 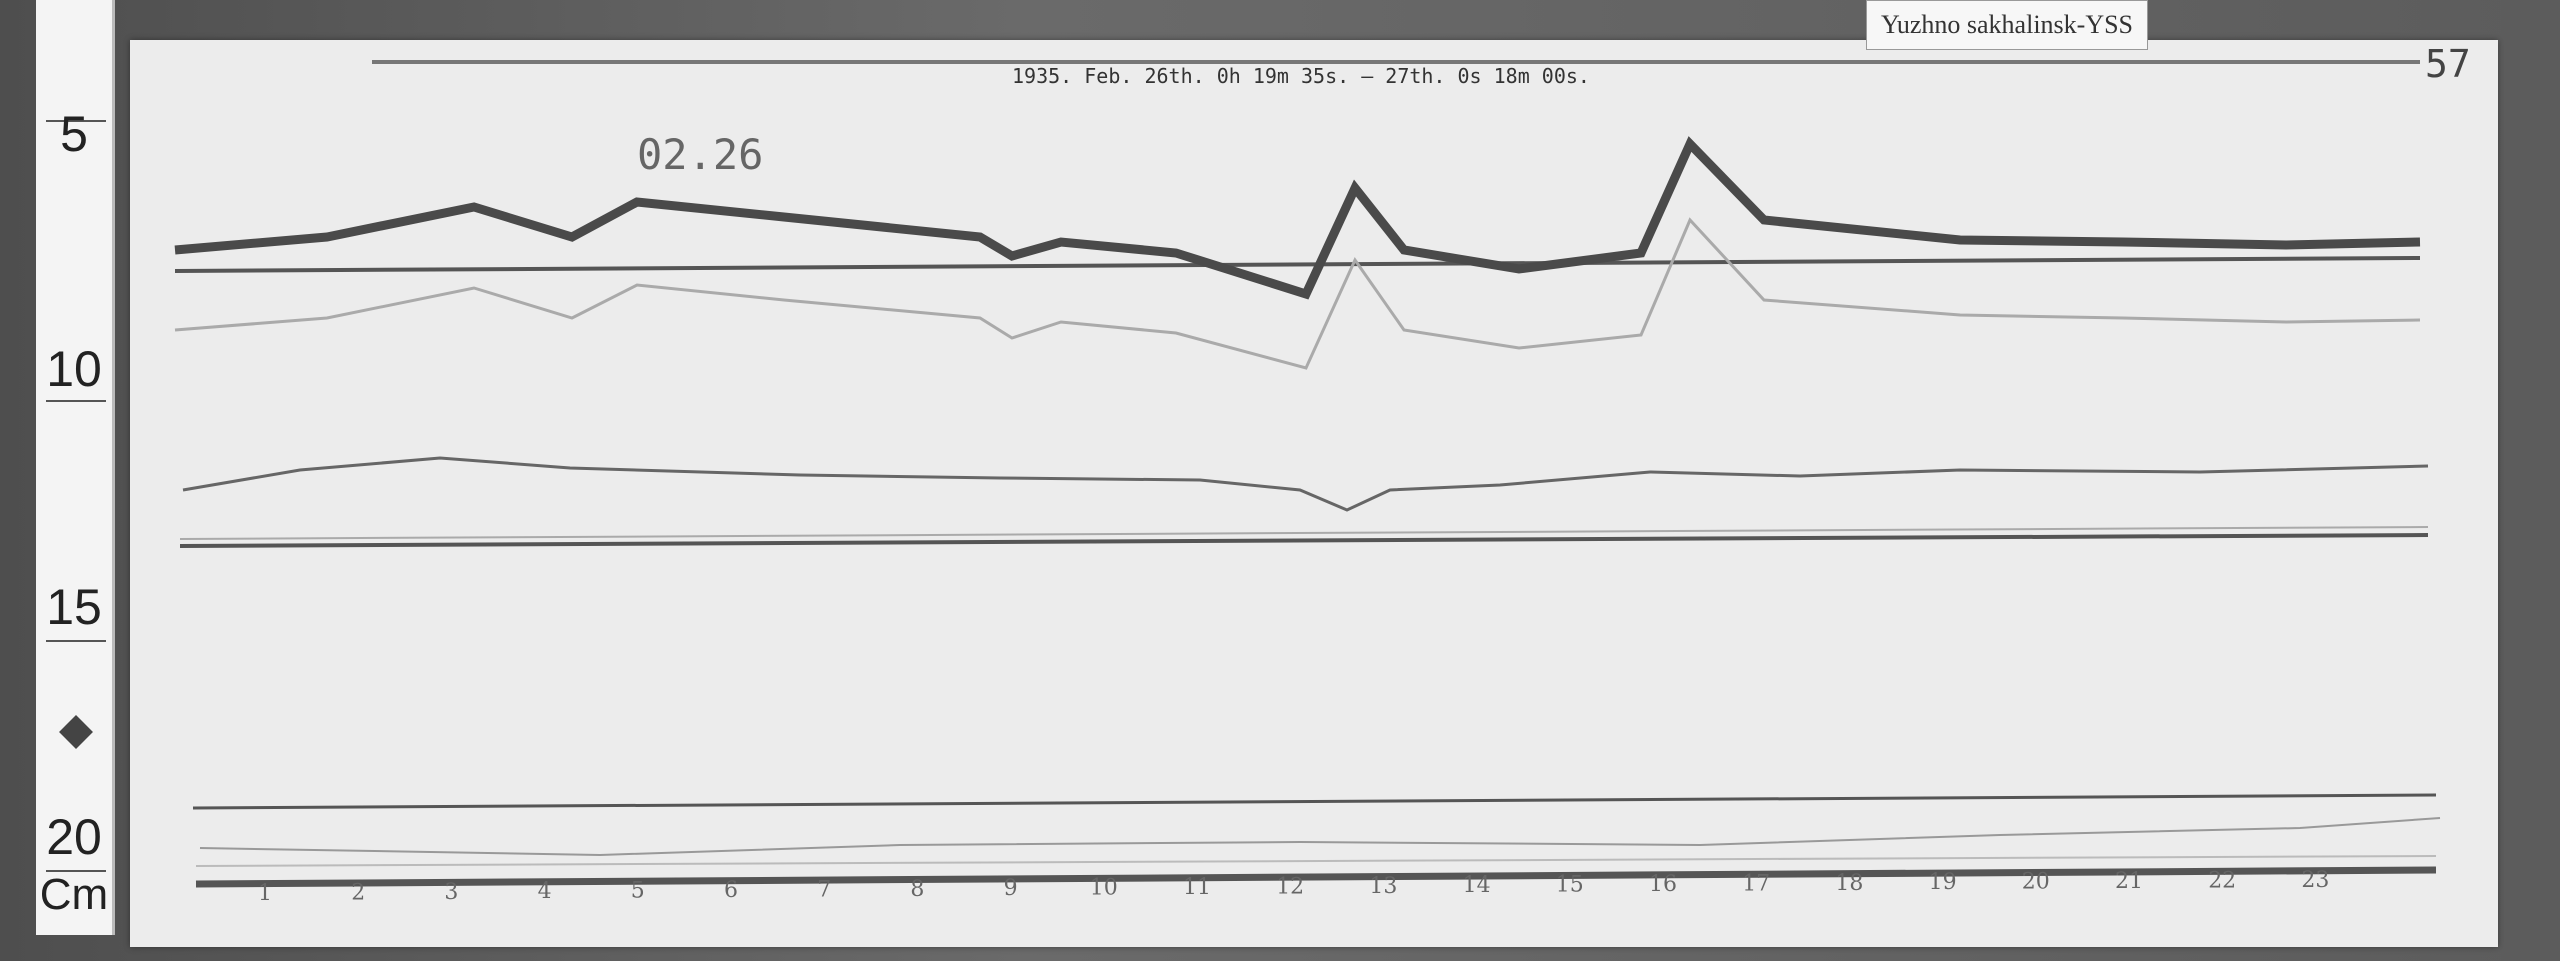 What do you see at coordinates (545, 891) in the screenshot?
I see `hour-tick-label: 4` at bounding box center [545, 891].